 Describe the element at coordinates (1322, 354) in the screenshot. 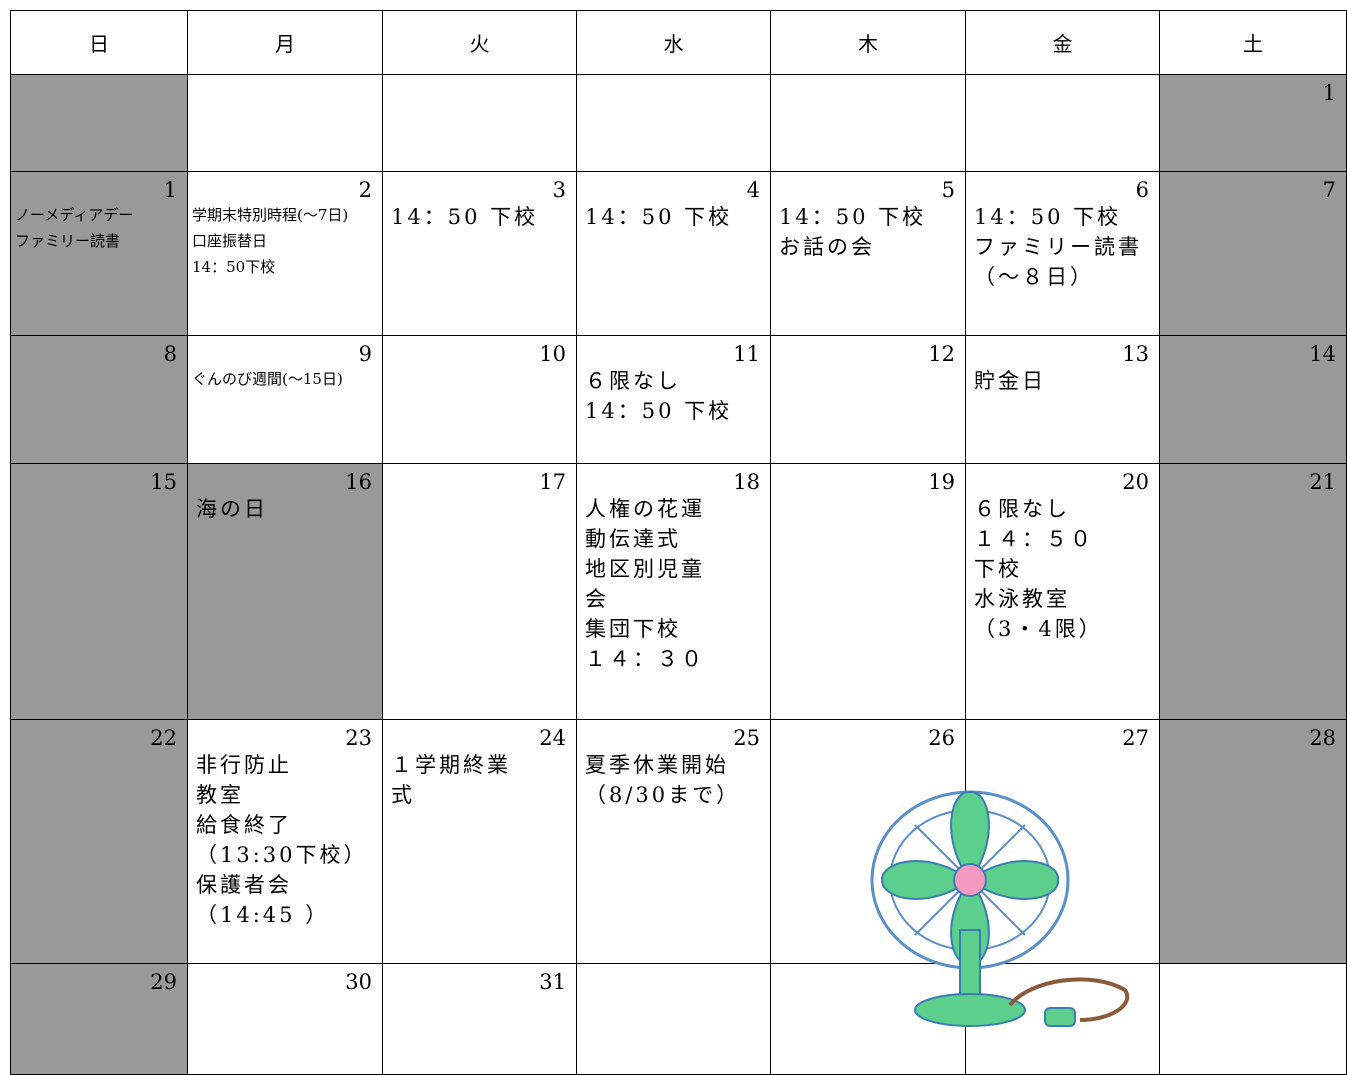

I see `date: 14` at that location.